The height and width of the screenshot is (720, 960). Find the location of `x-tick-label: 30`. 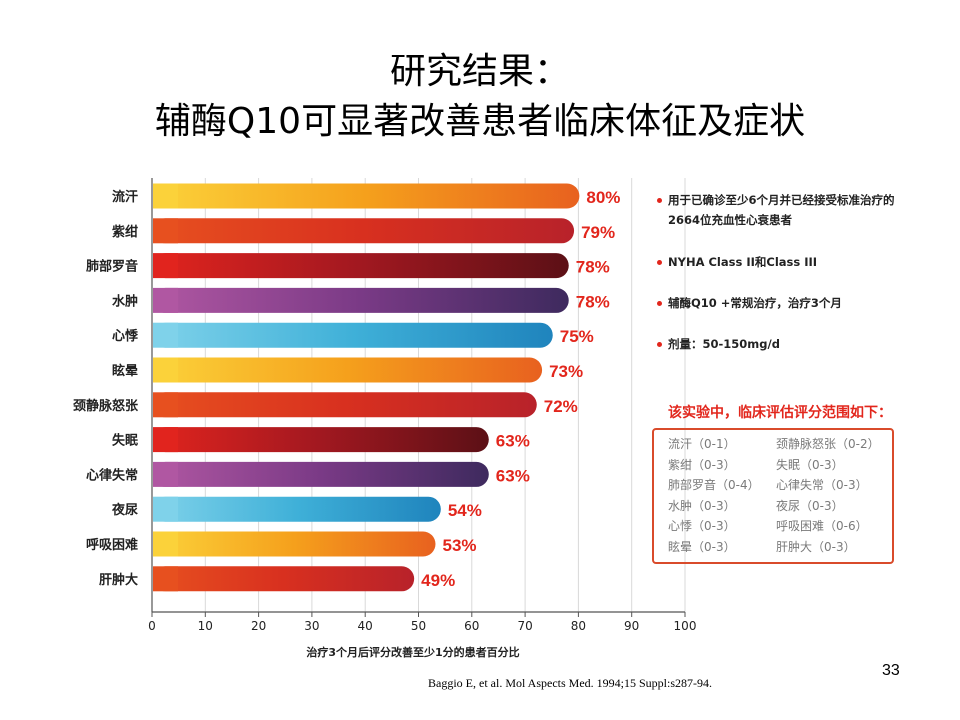

x-tick-label: 30 is located at coordinates (311, 626).